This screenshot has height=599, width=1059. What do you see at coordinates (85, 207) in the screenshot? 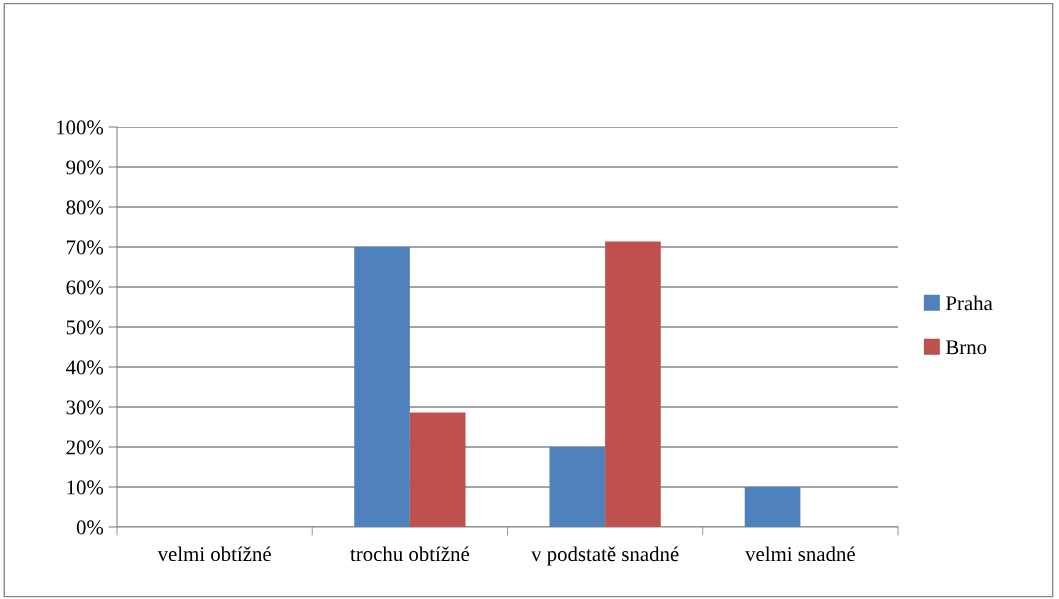
I see `y-tick-label: 80%` at bounding box center [85, 207].